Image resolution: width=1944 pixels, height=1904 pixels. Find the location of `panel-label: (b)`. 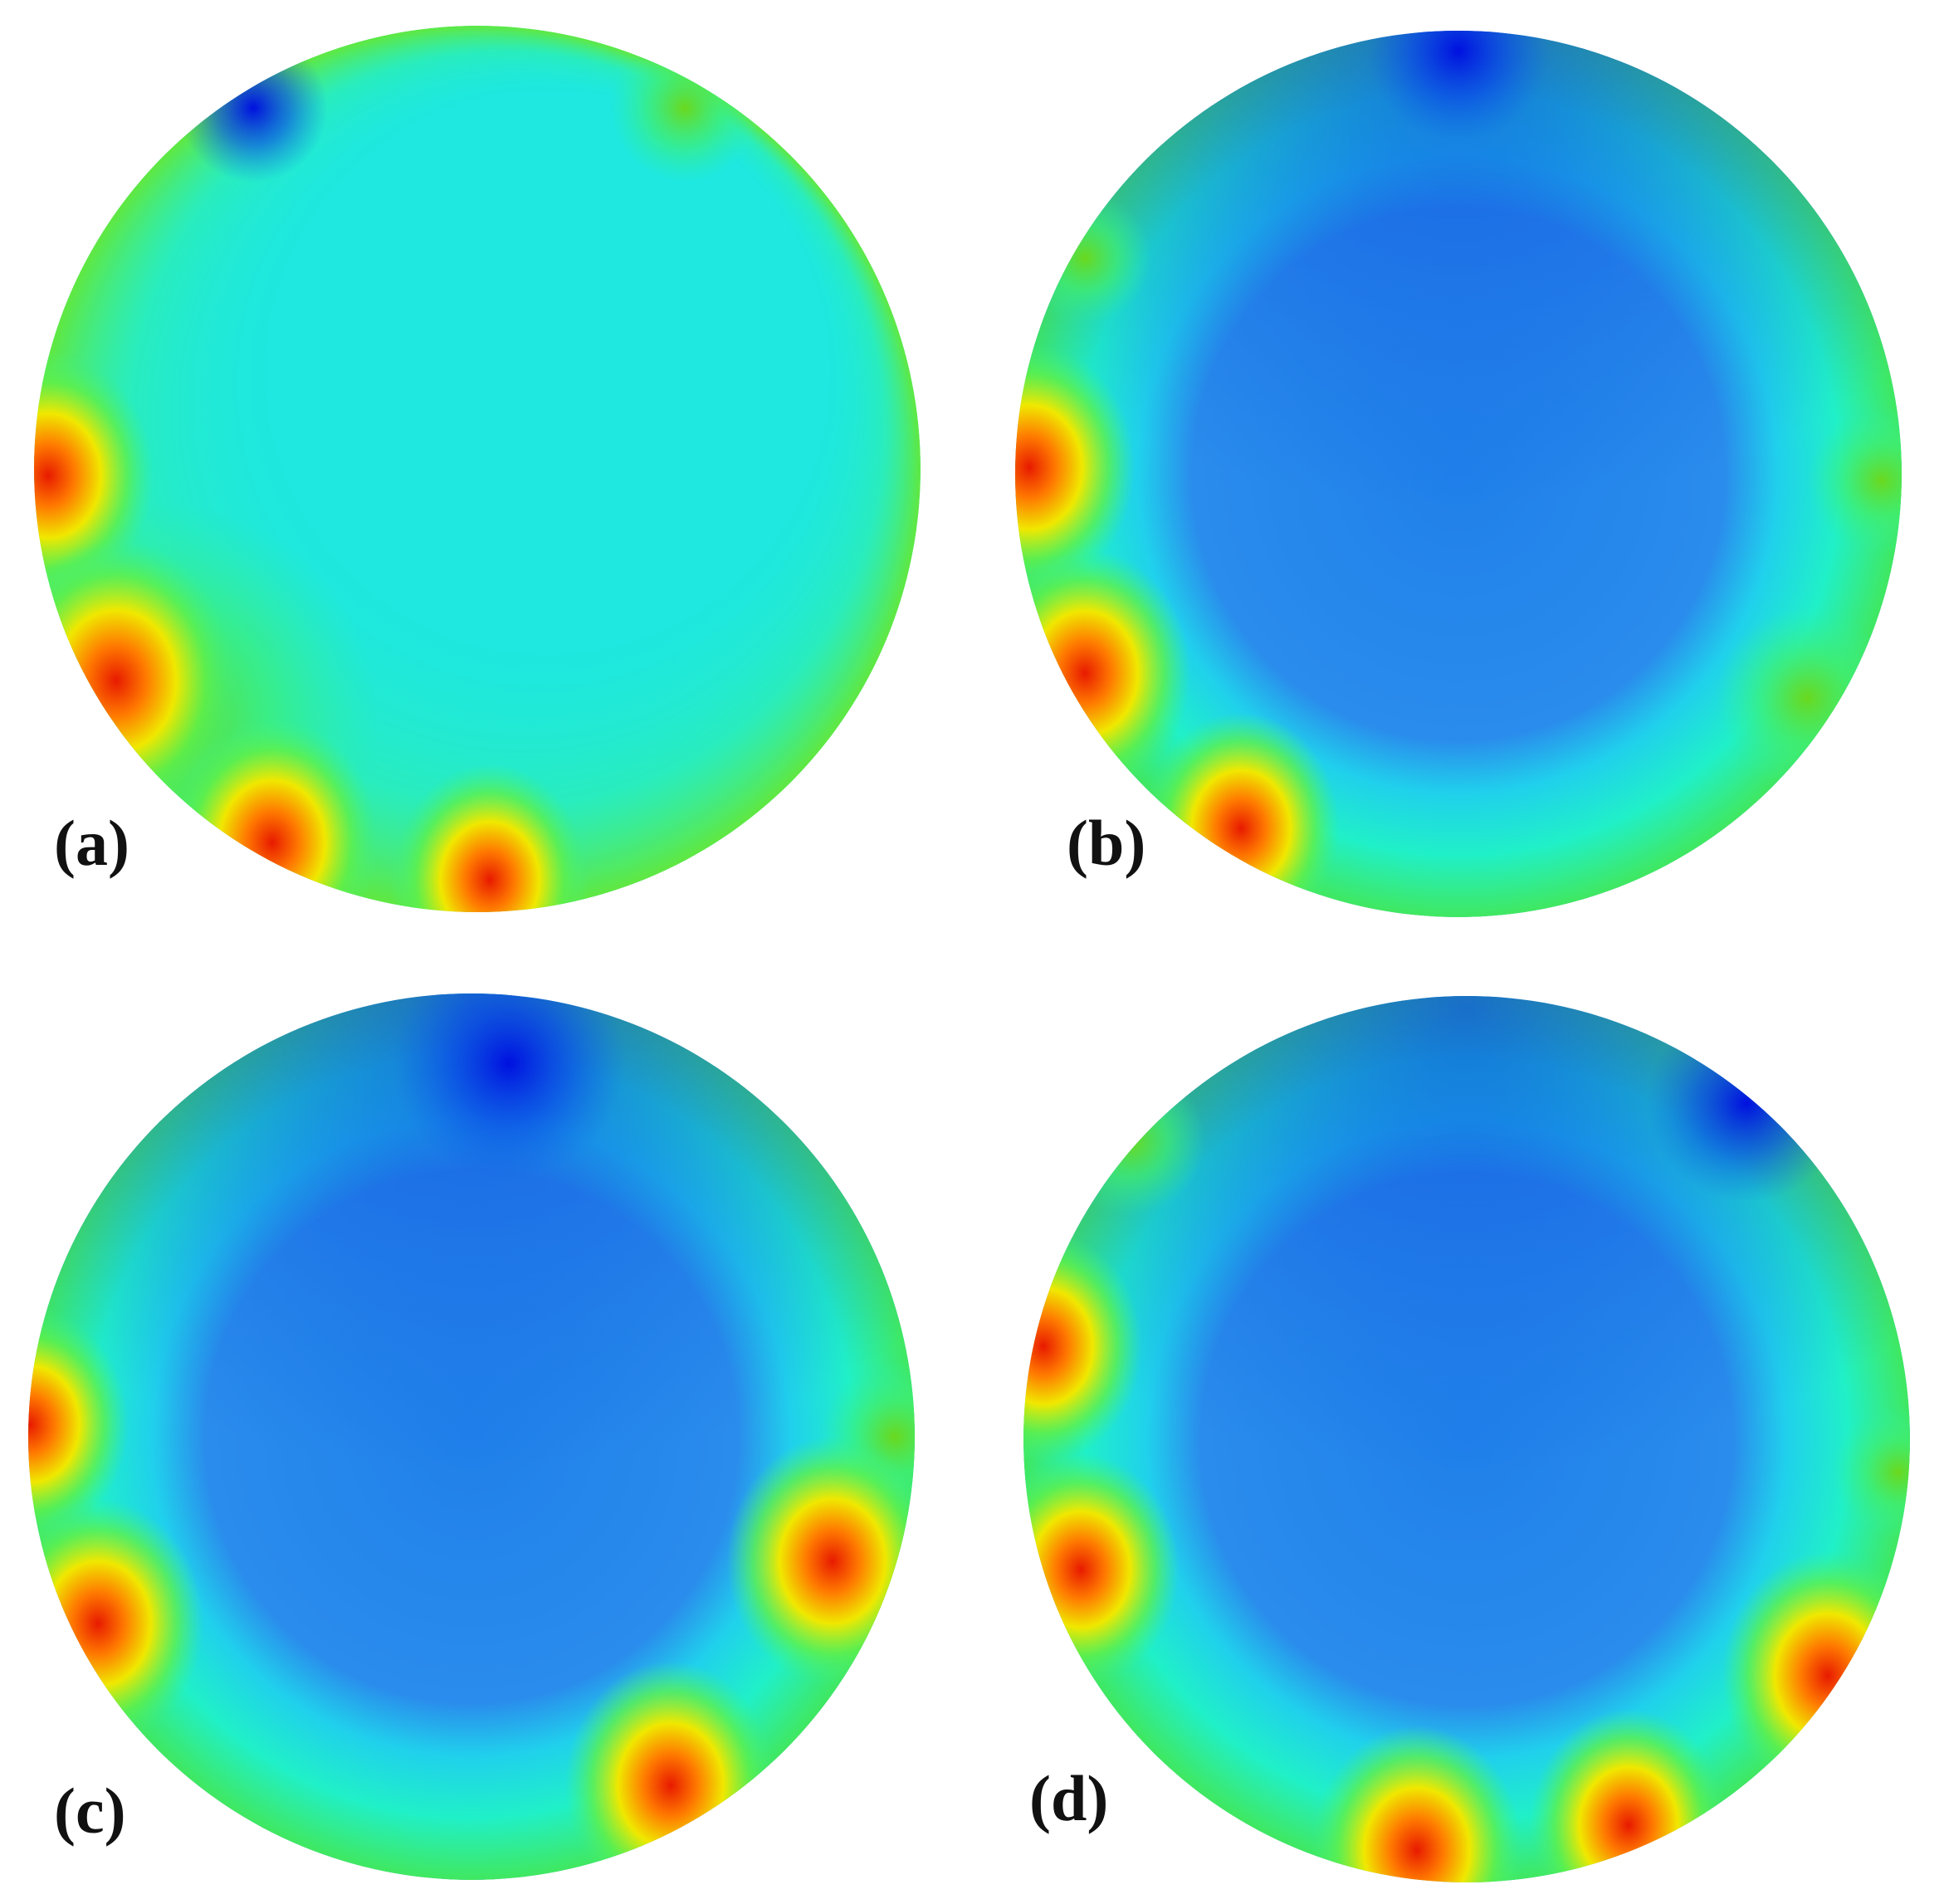

panel-label: (b) is located at coordinates (1106, 843).